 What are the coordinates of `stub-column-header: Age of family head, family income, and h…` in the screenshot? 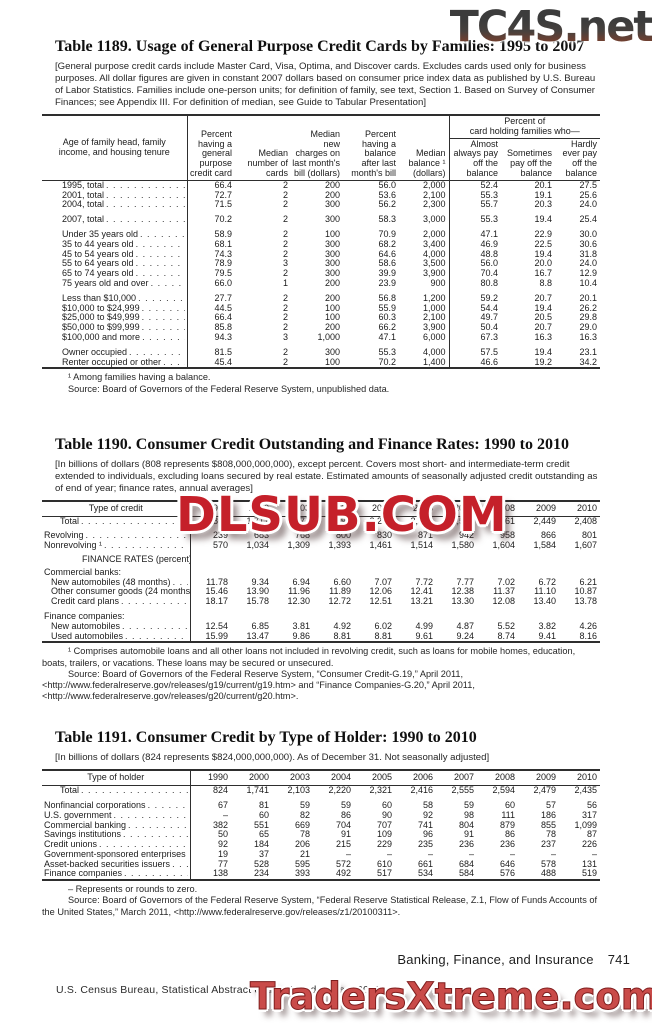 It's located at (114, 148).